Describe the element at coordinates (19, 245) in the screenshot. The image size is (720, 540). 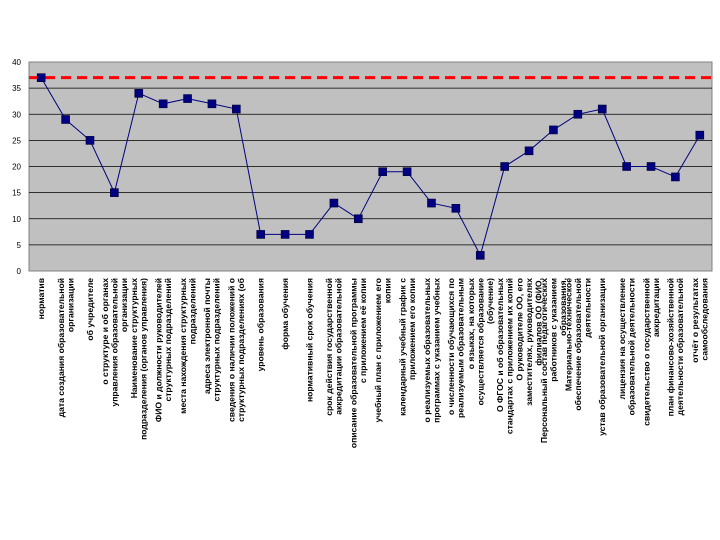
I see `y-tick-label: 5` at that location.